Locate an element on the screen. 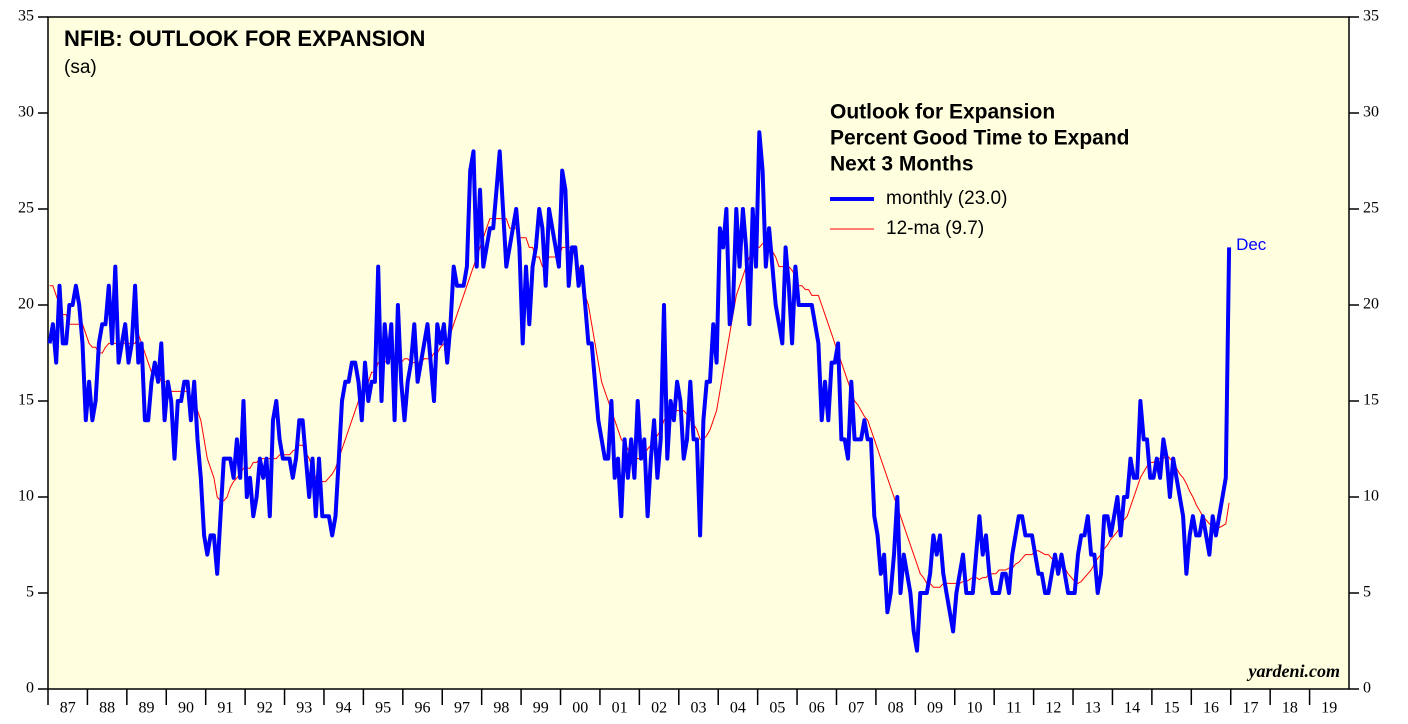  x-tick-label: 99 is located at coordinates (541, 708).